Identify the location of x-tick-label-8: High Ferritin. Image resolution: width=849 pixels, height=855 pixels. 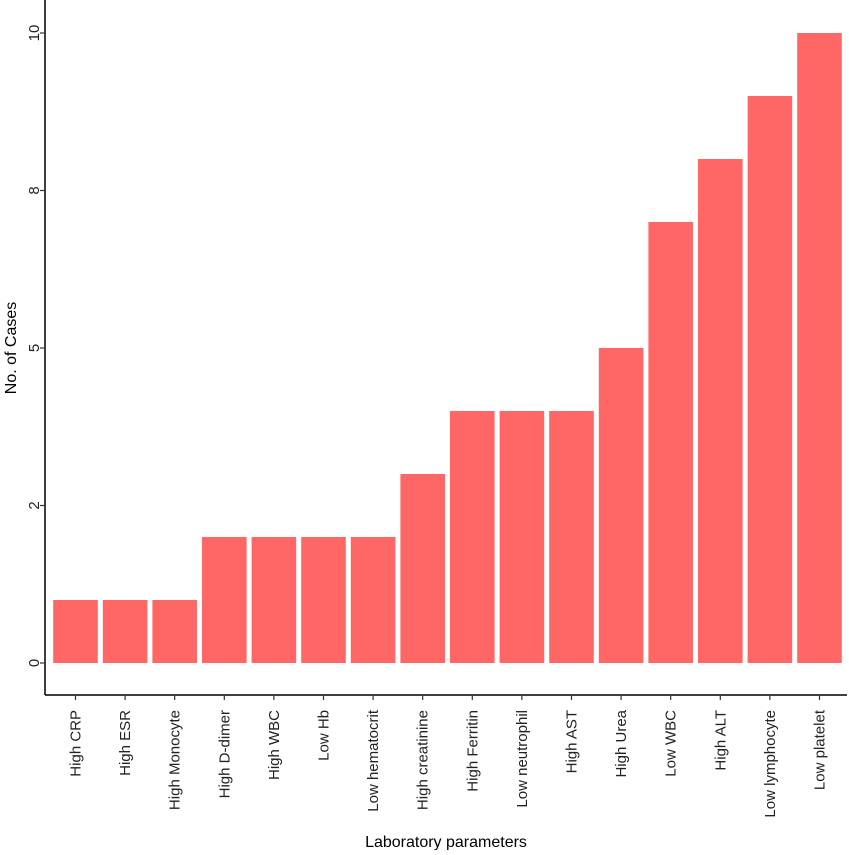
(472, 751).